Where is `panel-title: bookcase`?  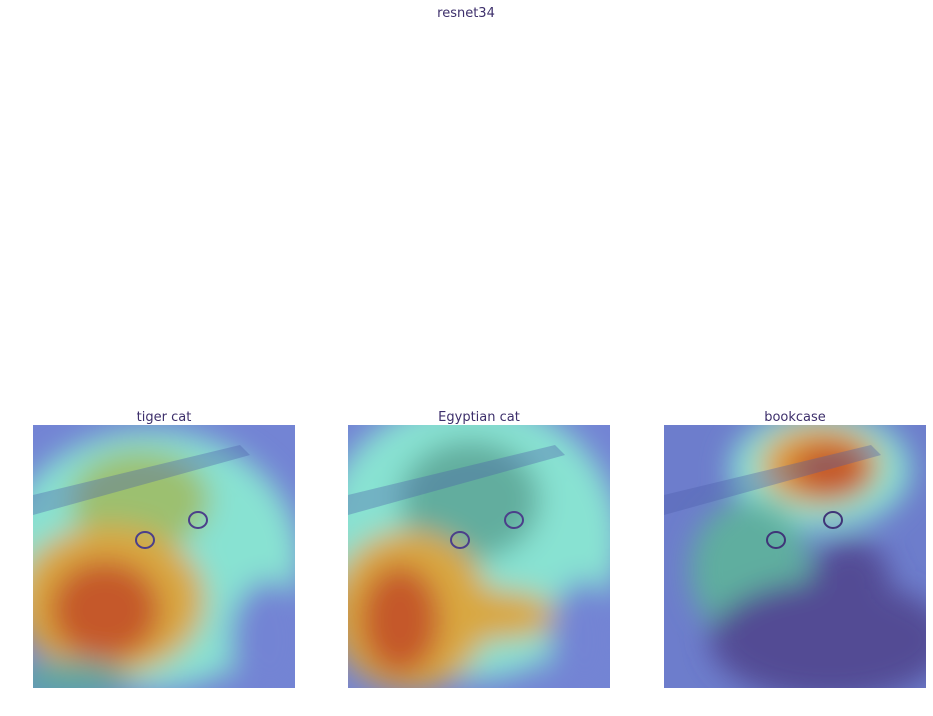
panel-title: bookcase is located at coordinates (795, 417).